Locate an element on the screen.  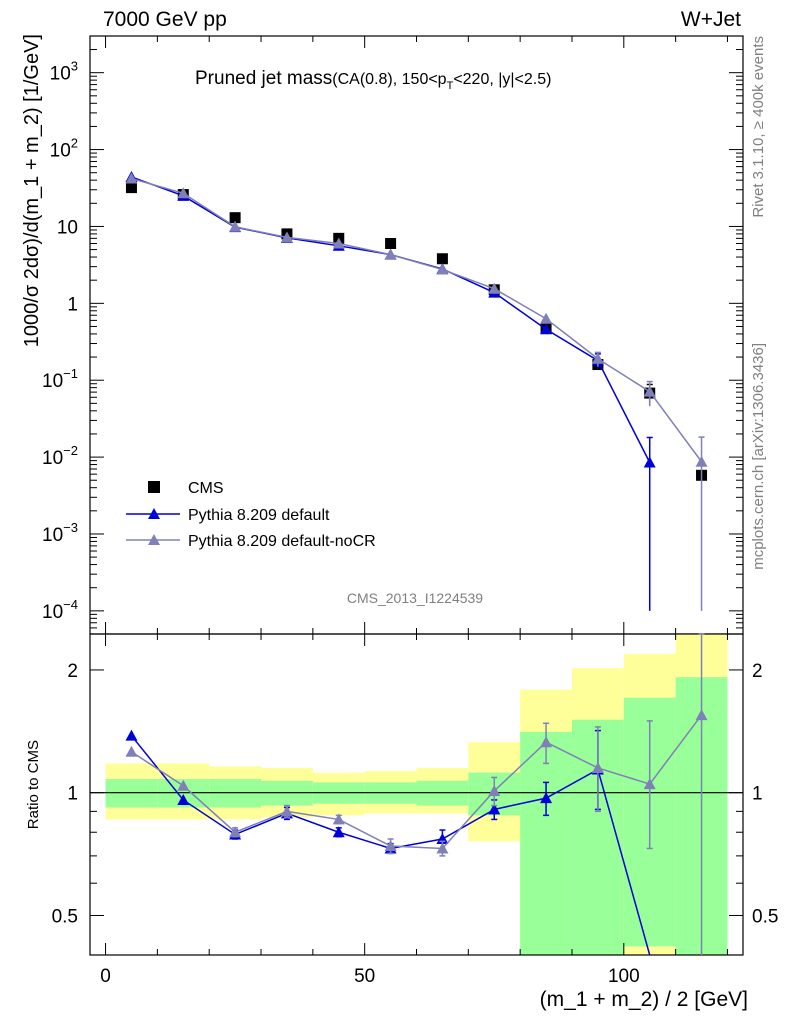
main-y-tick-label: 1 is located at coordinates (72, 304).